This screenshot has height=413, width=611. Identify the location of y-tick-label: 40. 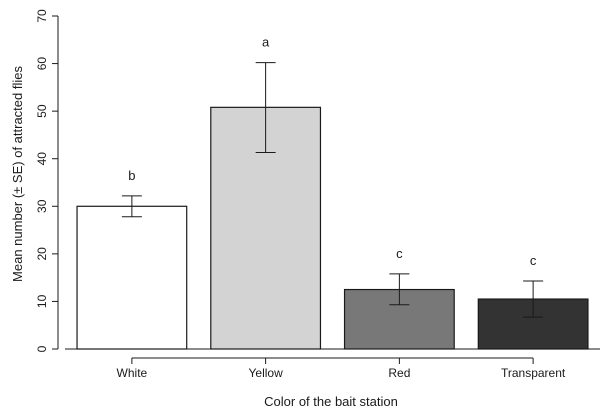
(42, 159).